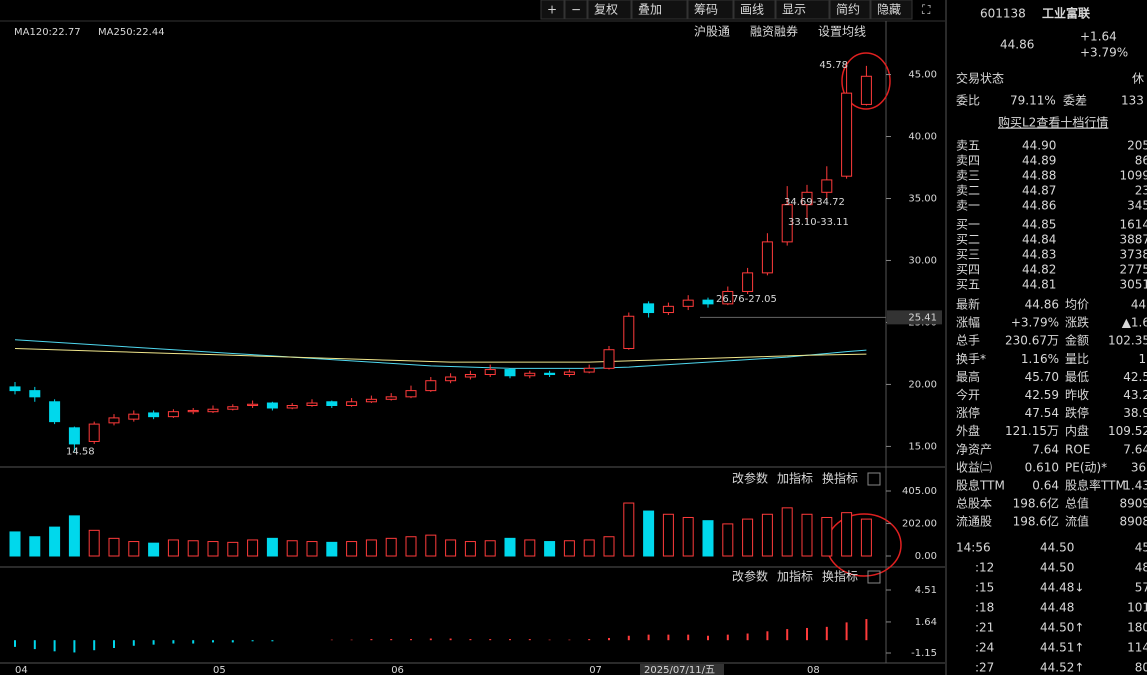  I want to click on ratio-cell: 133, so click(1132, 101).